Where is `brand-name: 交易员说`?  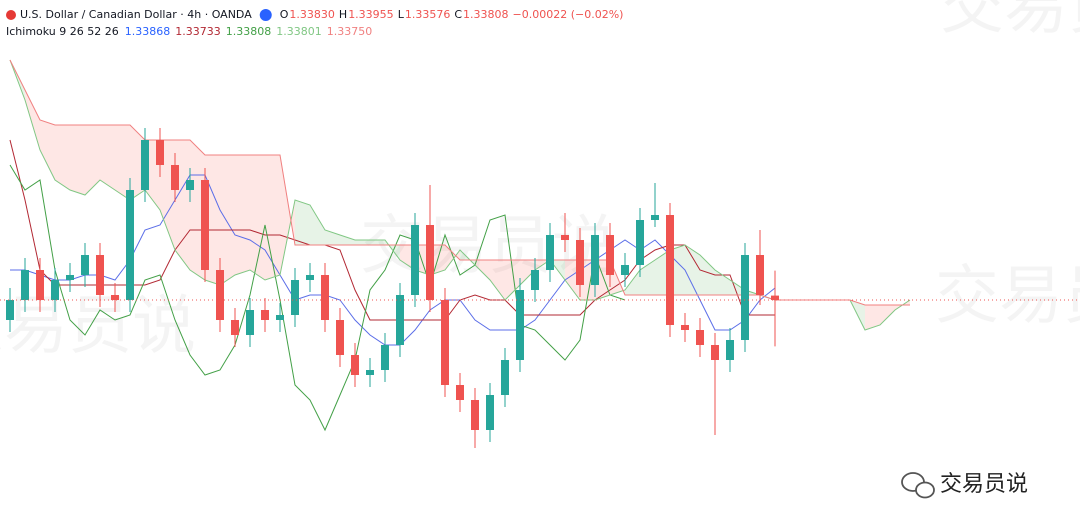 brand-name: 交易员说 is located at coordinates (984, 484).